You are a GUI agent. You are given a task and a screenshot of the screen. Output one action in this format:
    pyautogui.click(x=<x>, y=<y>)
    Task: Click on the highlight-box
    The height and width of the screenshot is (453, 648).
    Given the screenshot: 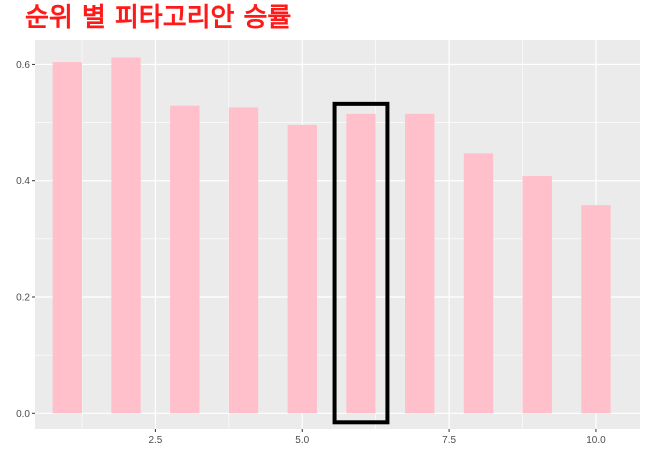 What is the action you would take?
    pyautogui.click(x=361, y=263)
    